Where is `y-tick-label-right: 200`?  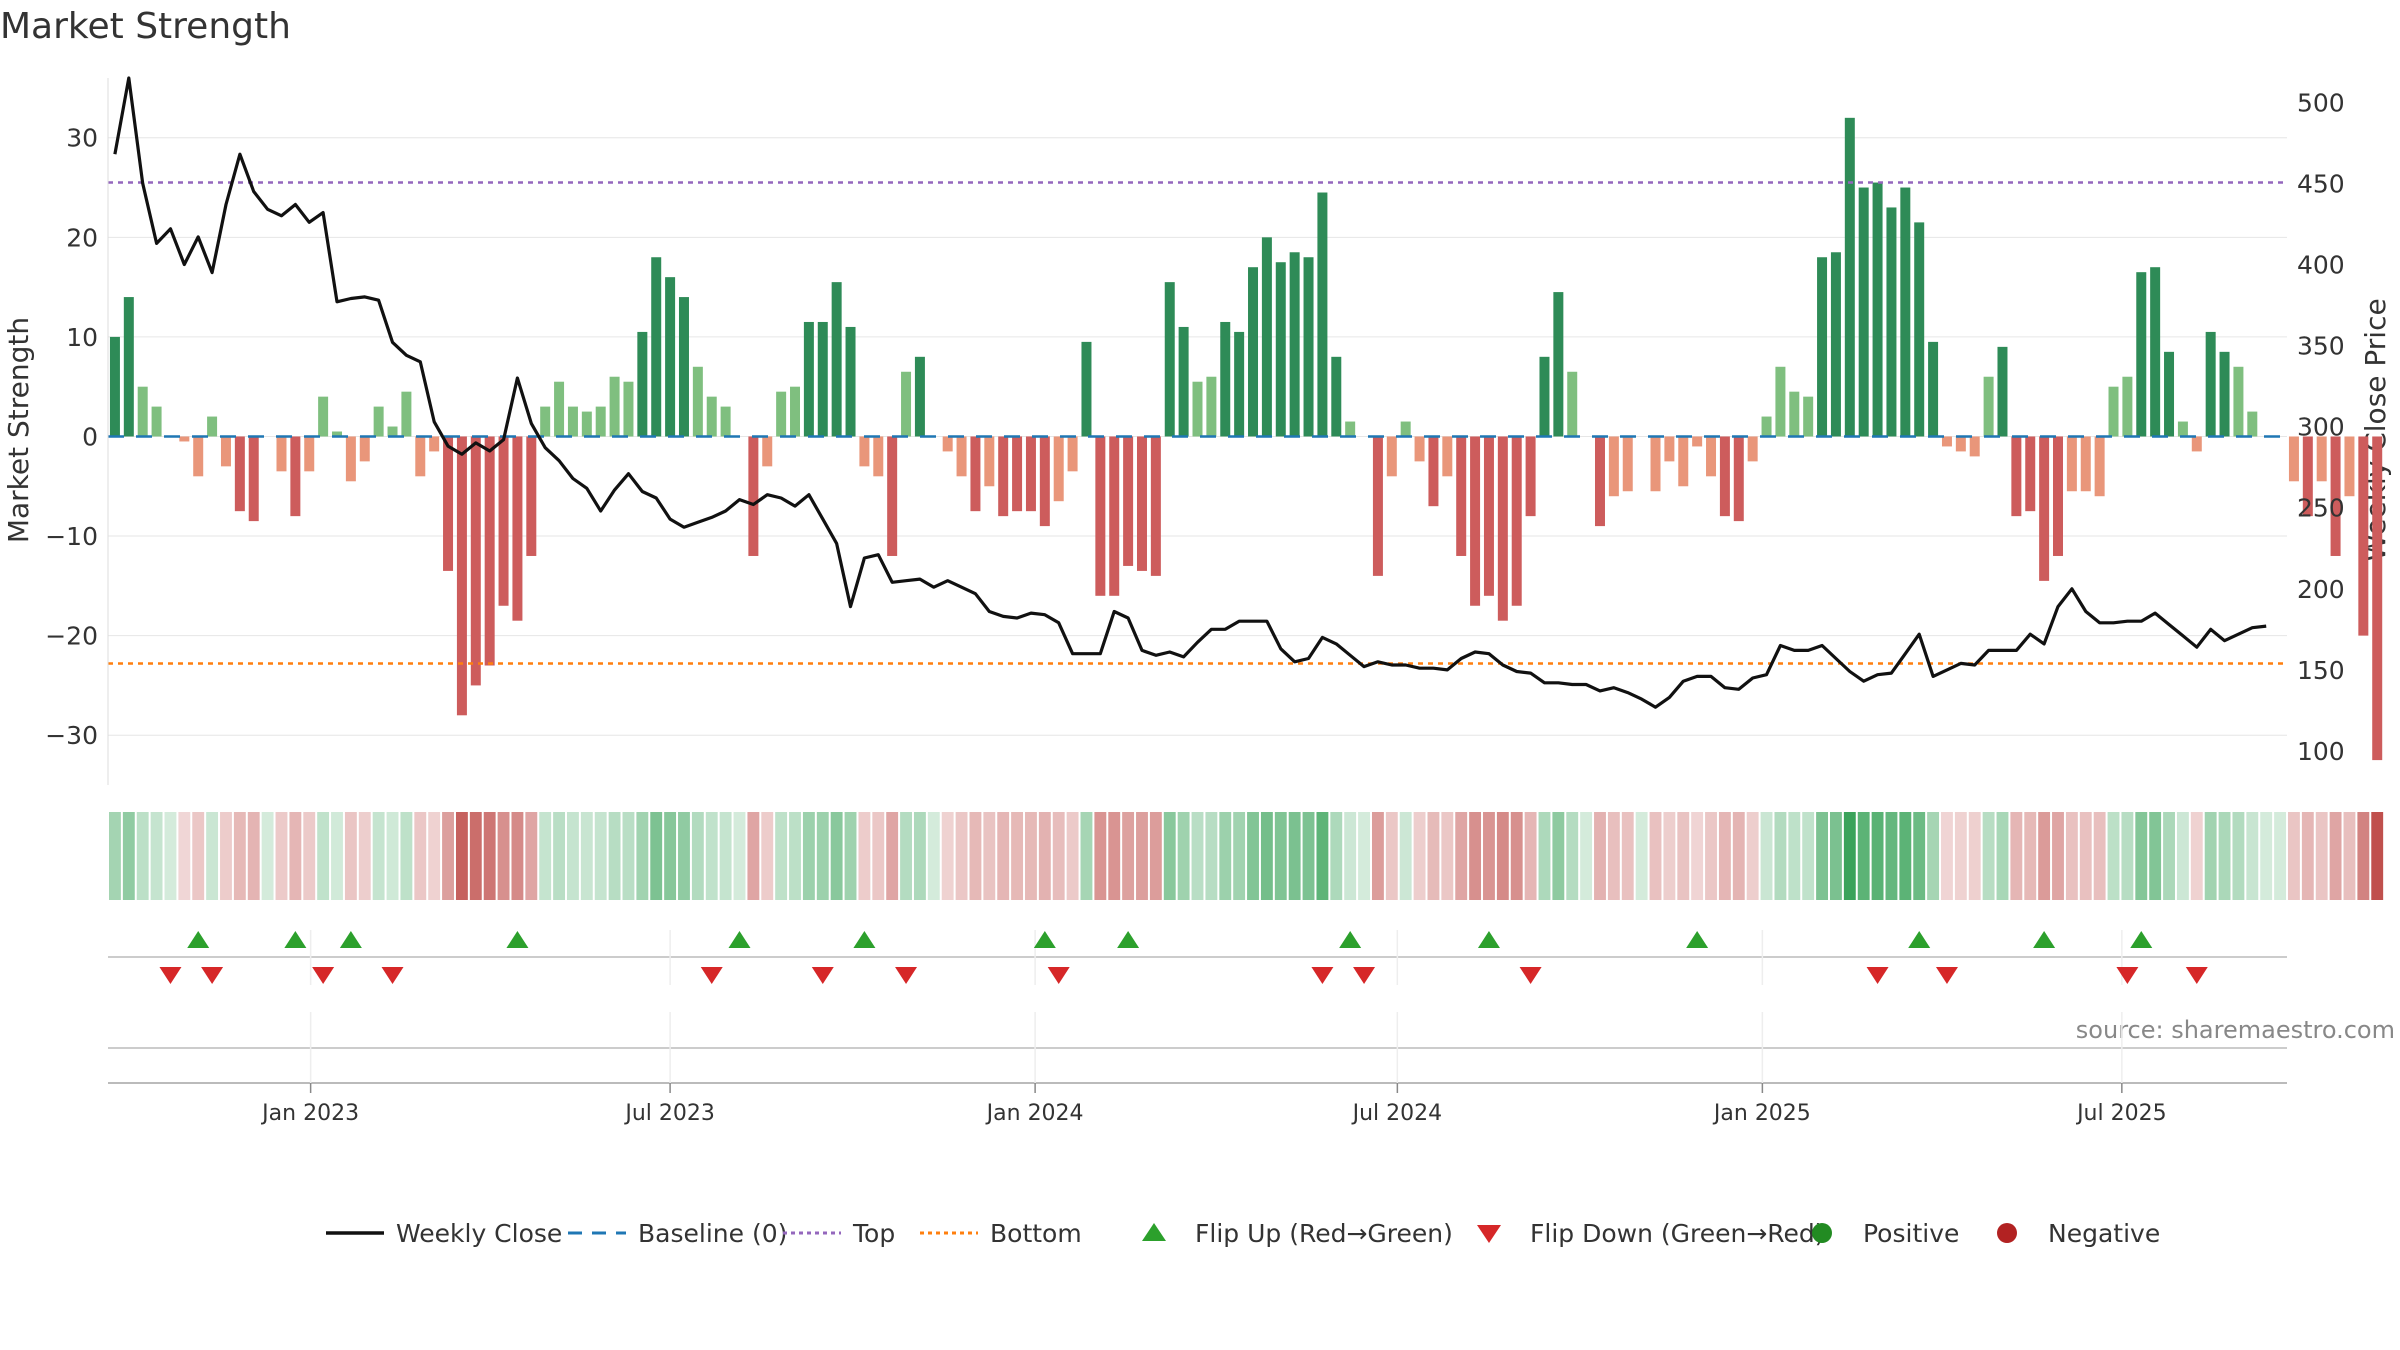
y-tick-label-right: 200 is located at coordinates (2321, 589).